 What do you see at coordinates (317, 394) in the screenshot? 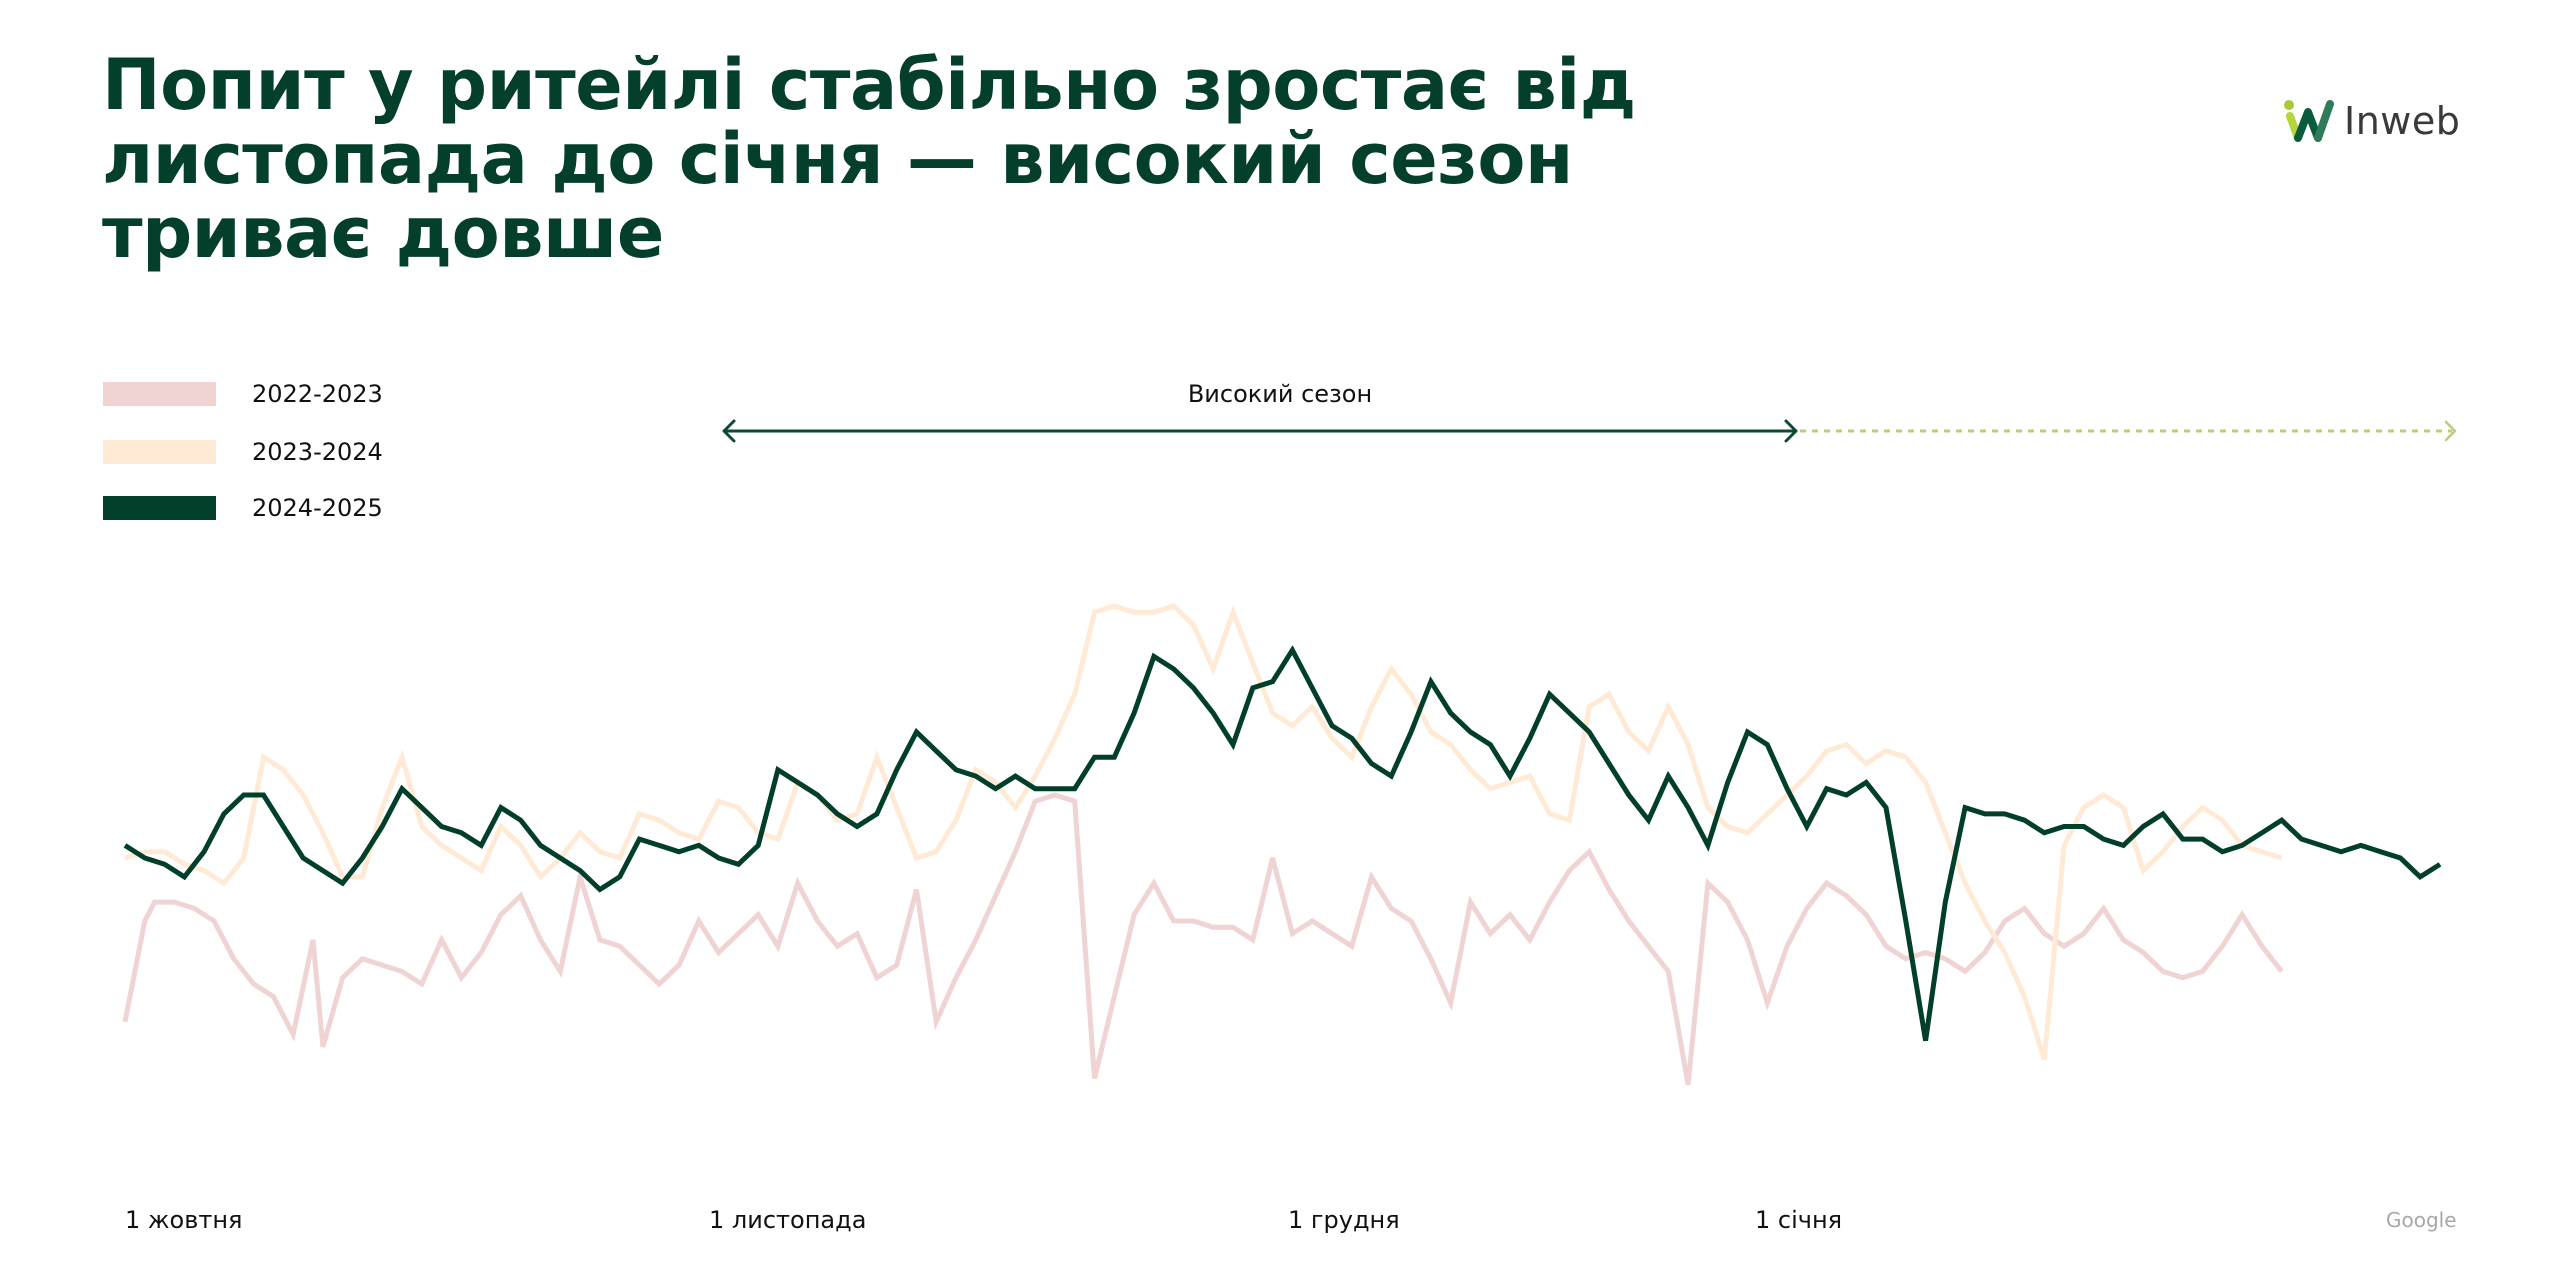
I see `legend-label: 2022-2023` at bounding box center [317, 394].